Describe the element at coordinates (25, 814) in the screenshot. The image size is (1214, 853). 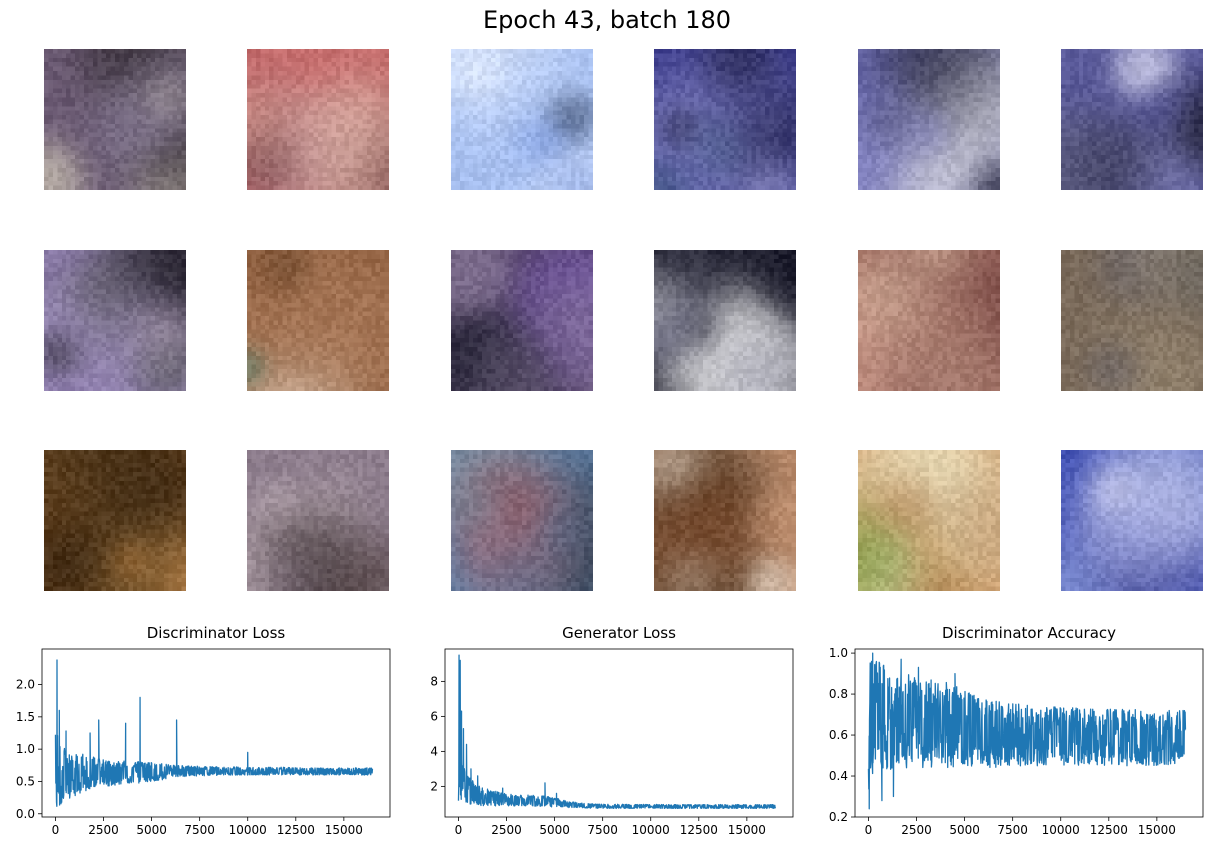
I see `y-tick-label: 0.0` at that location.